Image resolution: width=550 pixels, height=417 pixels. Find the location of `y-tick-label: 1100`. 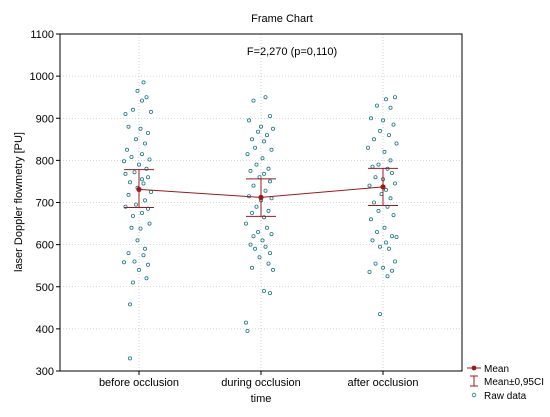

y-tick-label: 1100 is located at coordinates (42, 35).